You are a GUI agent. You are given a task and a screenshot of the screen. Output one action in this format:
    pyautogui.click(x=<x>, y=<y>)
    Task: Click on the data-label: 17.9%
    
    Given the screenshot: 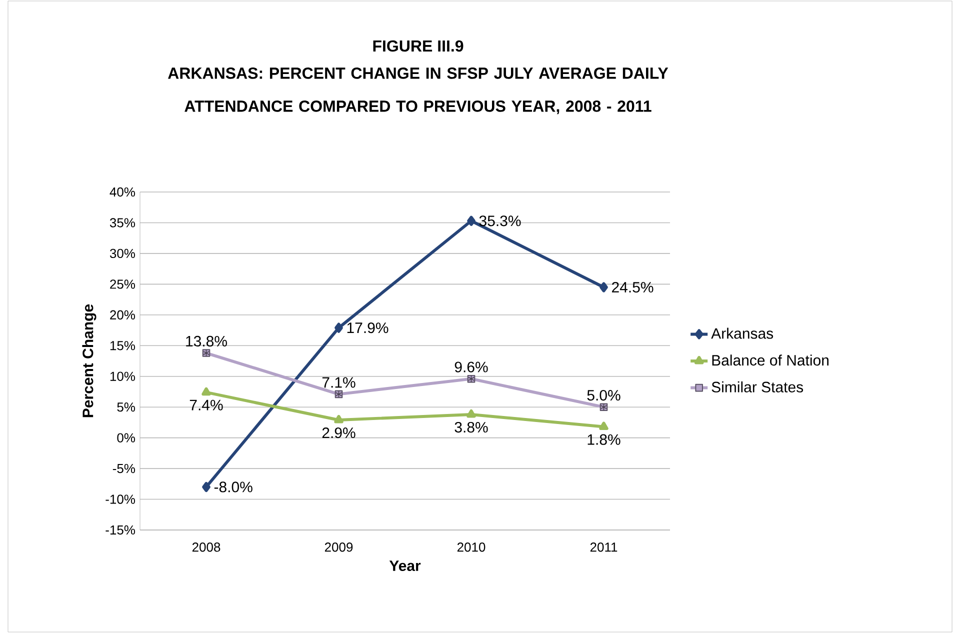 What is the action you would take?
    pyautogui.click(x=367, y=328)
    